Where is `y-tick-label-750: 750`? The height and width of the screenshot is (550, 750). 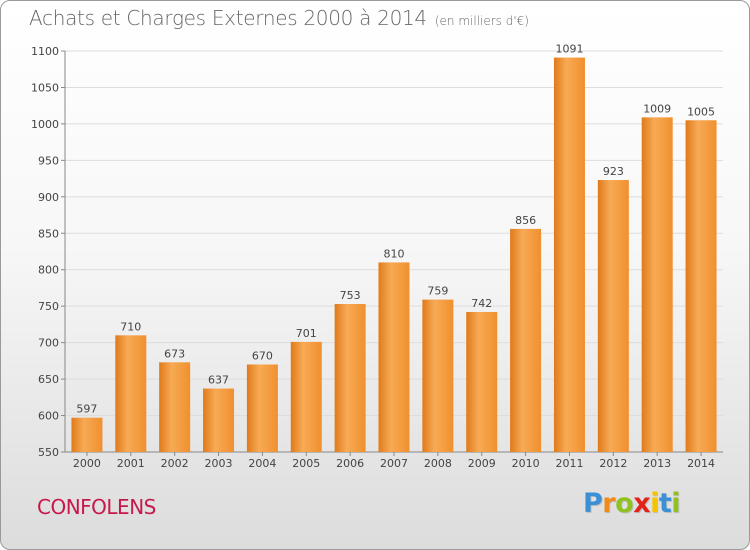
y-tick-label-750: 750 is located at coordinates (48, 306).